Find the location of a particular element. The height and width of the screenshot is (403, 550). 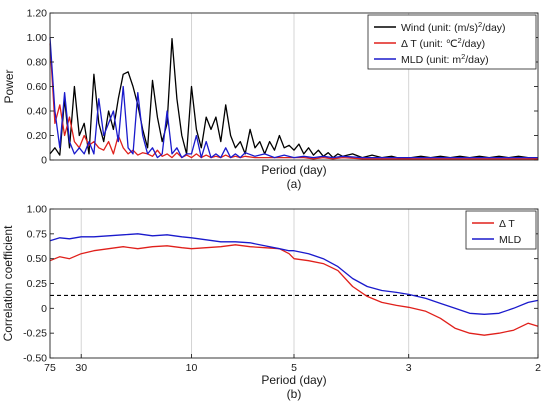

y-axis-label: Power is located at coordinates (9, 86).